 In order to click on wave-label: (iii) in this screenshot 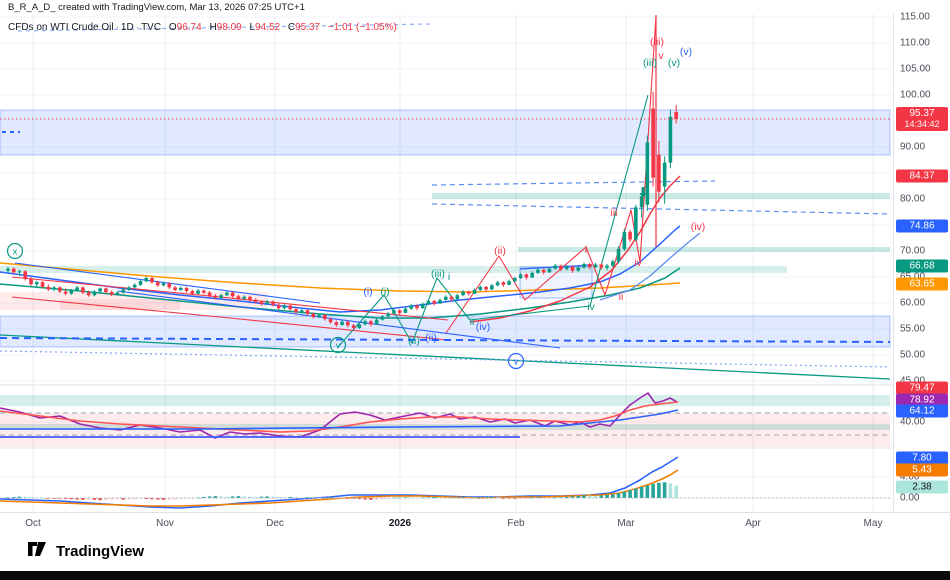, I will do `click(650, 63)`.